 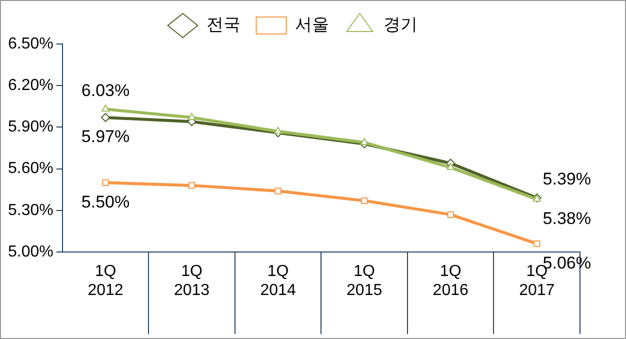 What do you see at coordinates (31, 43) in the screenshot?
I see `y-tick-label: 6.50%` at bounding box center [31, 43].